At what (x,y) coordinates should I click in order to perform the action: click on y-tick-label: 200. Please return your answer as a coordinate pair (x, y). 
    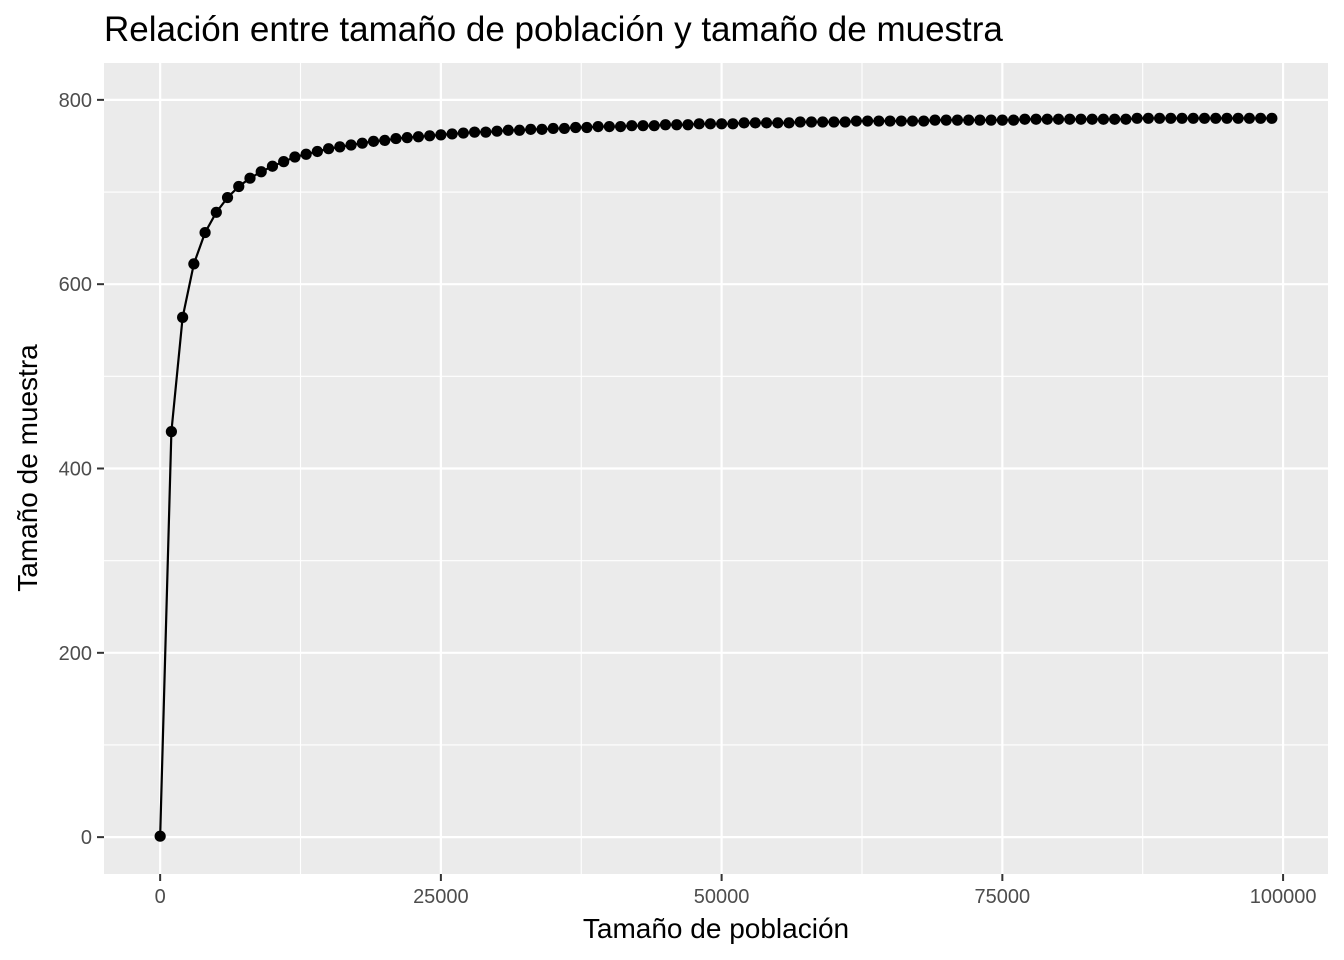
    Looking at the image, I should click on (75, 654).